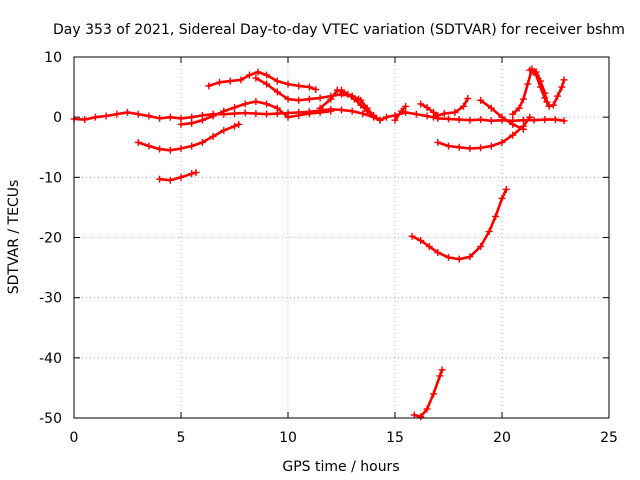 The width and height of the screenshot is (640, 480). What do you see at coordinates (502, 438) in the screenshot?
I see `x-tick-label: 20` at bounding box center [502, 438].